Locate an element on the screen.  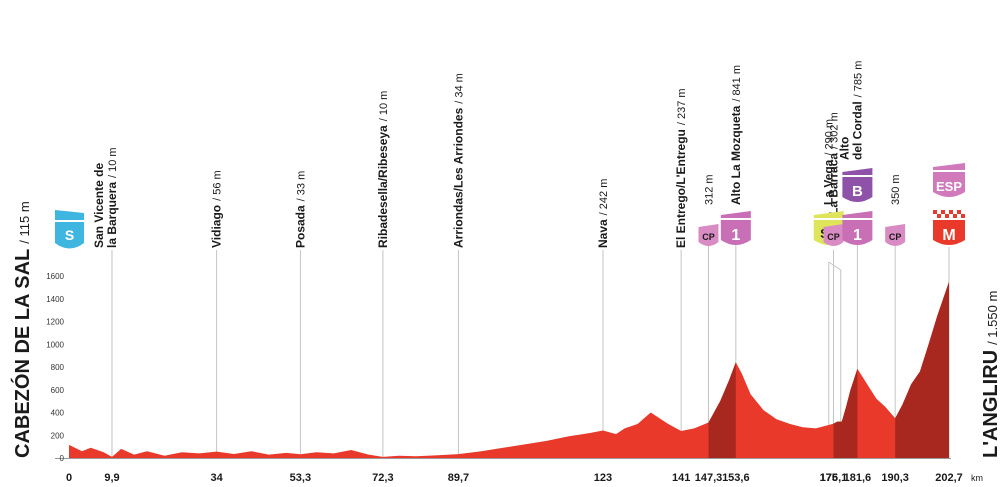
location-altitude: / 785 m is located at coordinates (858, 79).